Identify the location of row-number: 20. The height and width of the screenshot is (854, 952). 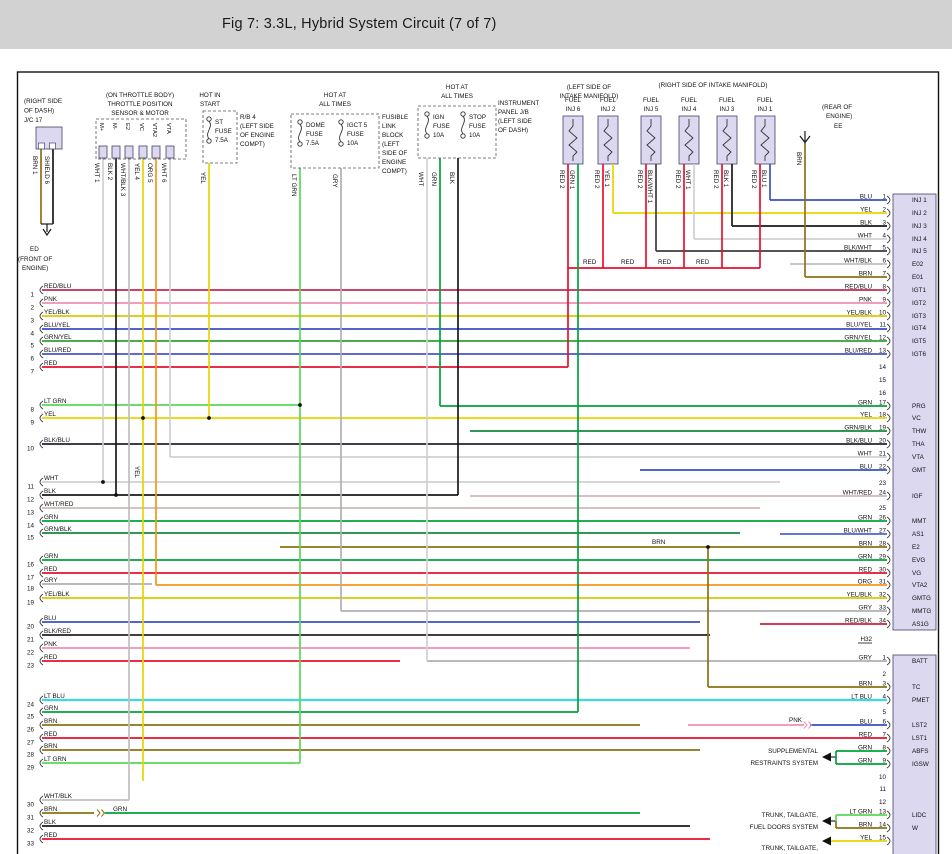
(31, 627).